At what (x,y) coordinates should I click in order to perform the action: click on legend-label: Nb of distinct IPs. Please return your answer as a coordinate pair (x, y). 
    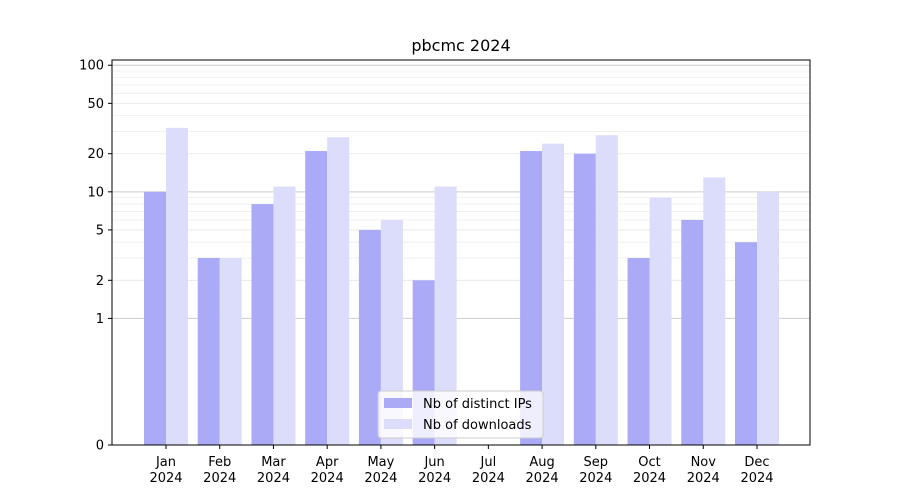
    Looking at the image, I should click on (477, 404).